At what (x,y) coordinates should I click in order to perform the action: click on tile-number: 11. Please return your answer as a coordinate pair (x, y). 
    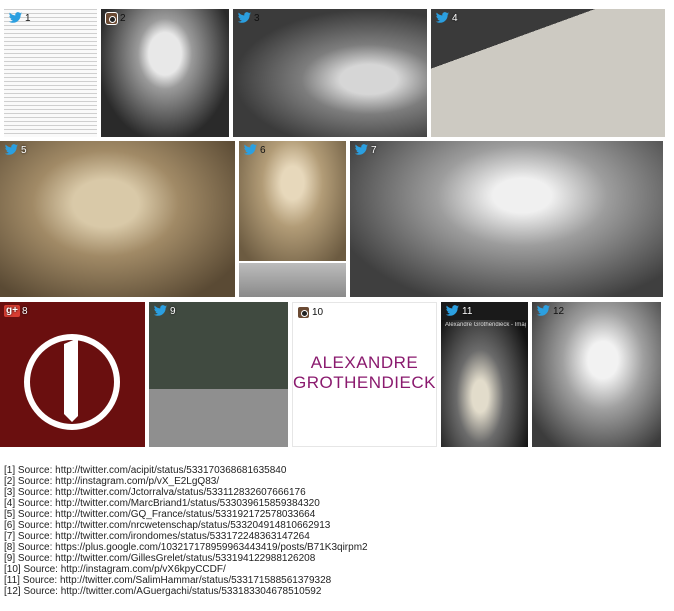
    Looking at the image, I should click on (467, 311).